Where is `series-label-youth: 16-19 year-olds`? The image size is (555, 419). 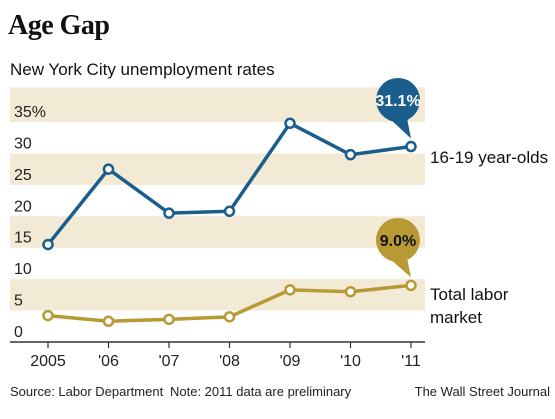 series-label-youth: 16-19 year-olds is located at coordinates (489, 157).